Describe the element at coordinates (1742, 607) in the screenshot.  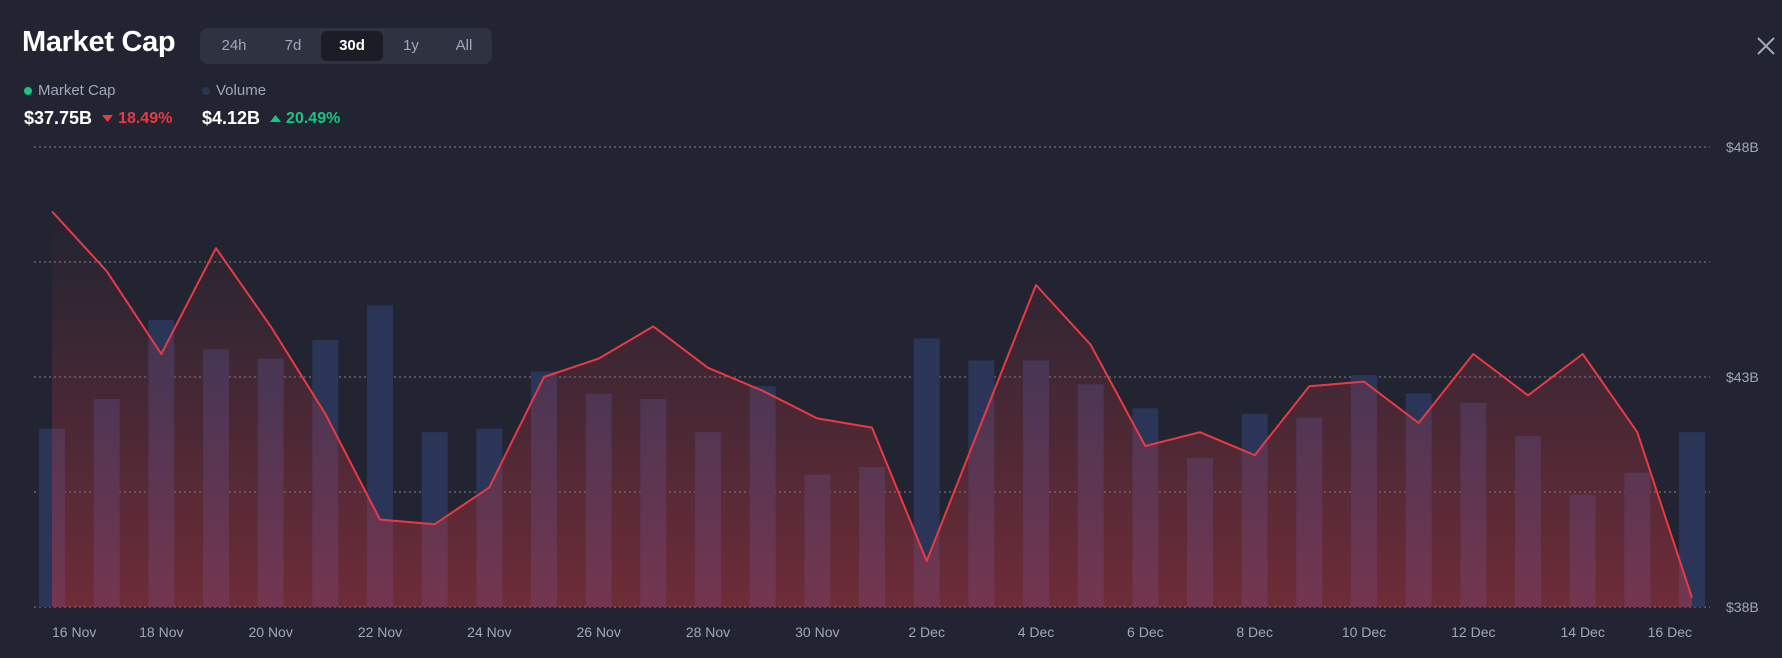
I see `y-tick-label: $38B` at that location.